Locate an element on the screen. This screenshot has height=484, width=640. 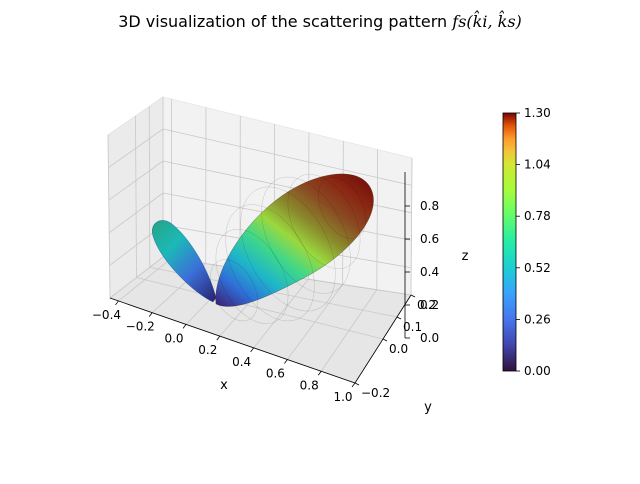
y-tick-label: 0.0 is located at coordinates (398, 349).